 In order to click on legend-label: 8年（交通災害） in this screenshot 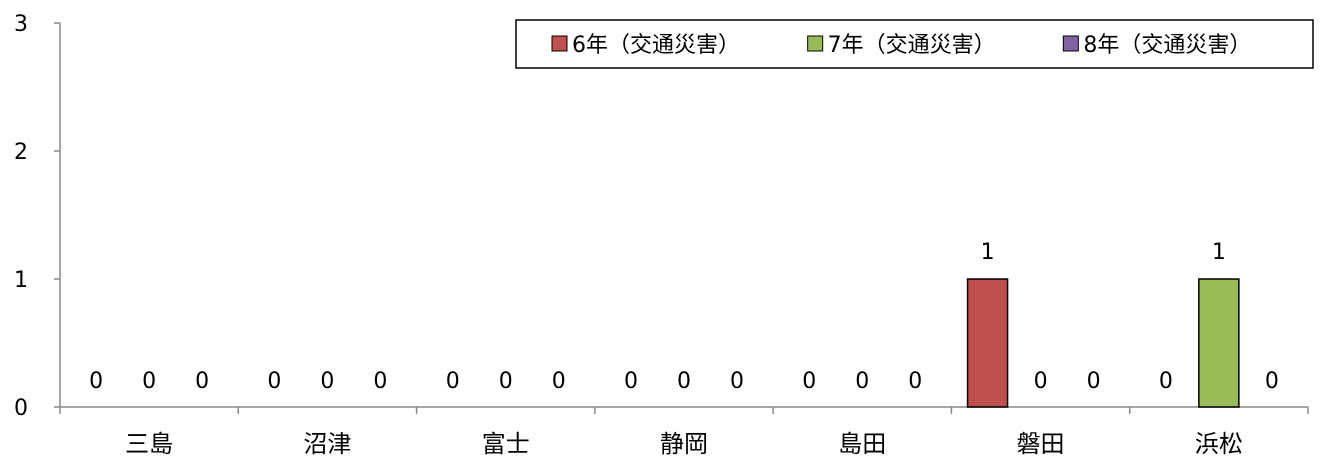, I will do `click(1167, 45)`.